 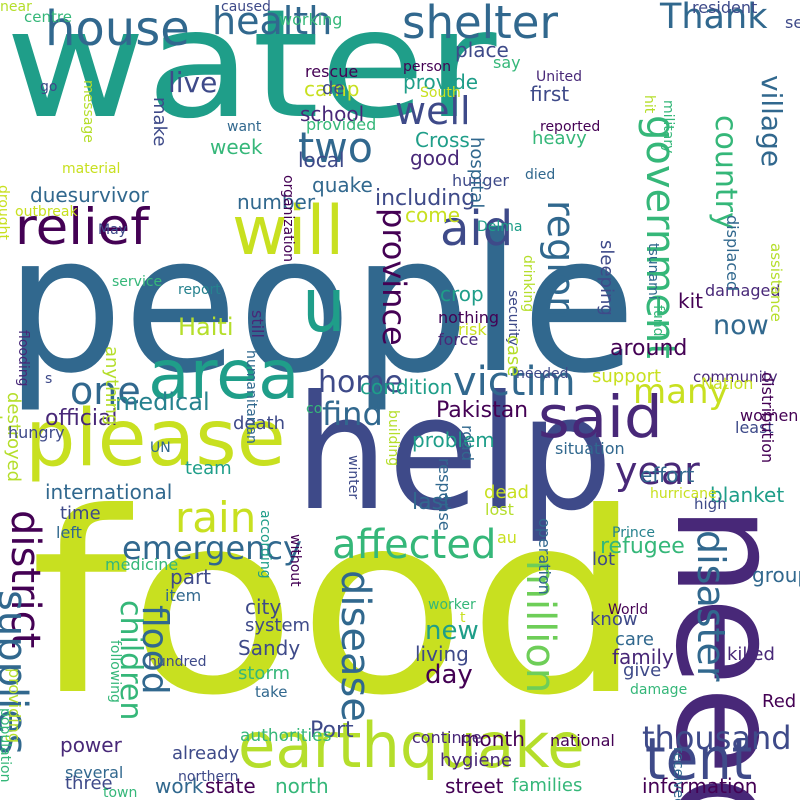 What do you see at coordinates (81, 418) in the screenshot?
I see `cloud-word: official` at bounding box center [81, 418].